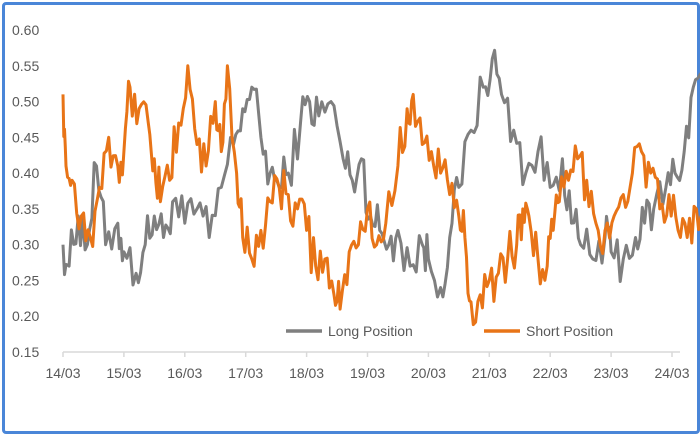 This screenshot has width=700, height=434. What do you see at coordinates (550, 373) in the screenshot?
I see `x-tick-label: 22/03` at bounding box center [550, 373].